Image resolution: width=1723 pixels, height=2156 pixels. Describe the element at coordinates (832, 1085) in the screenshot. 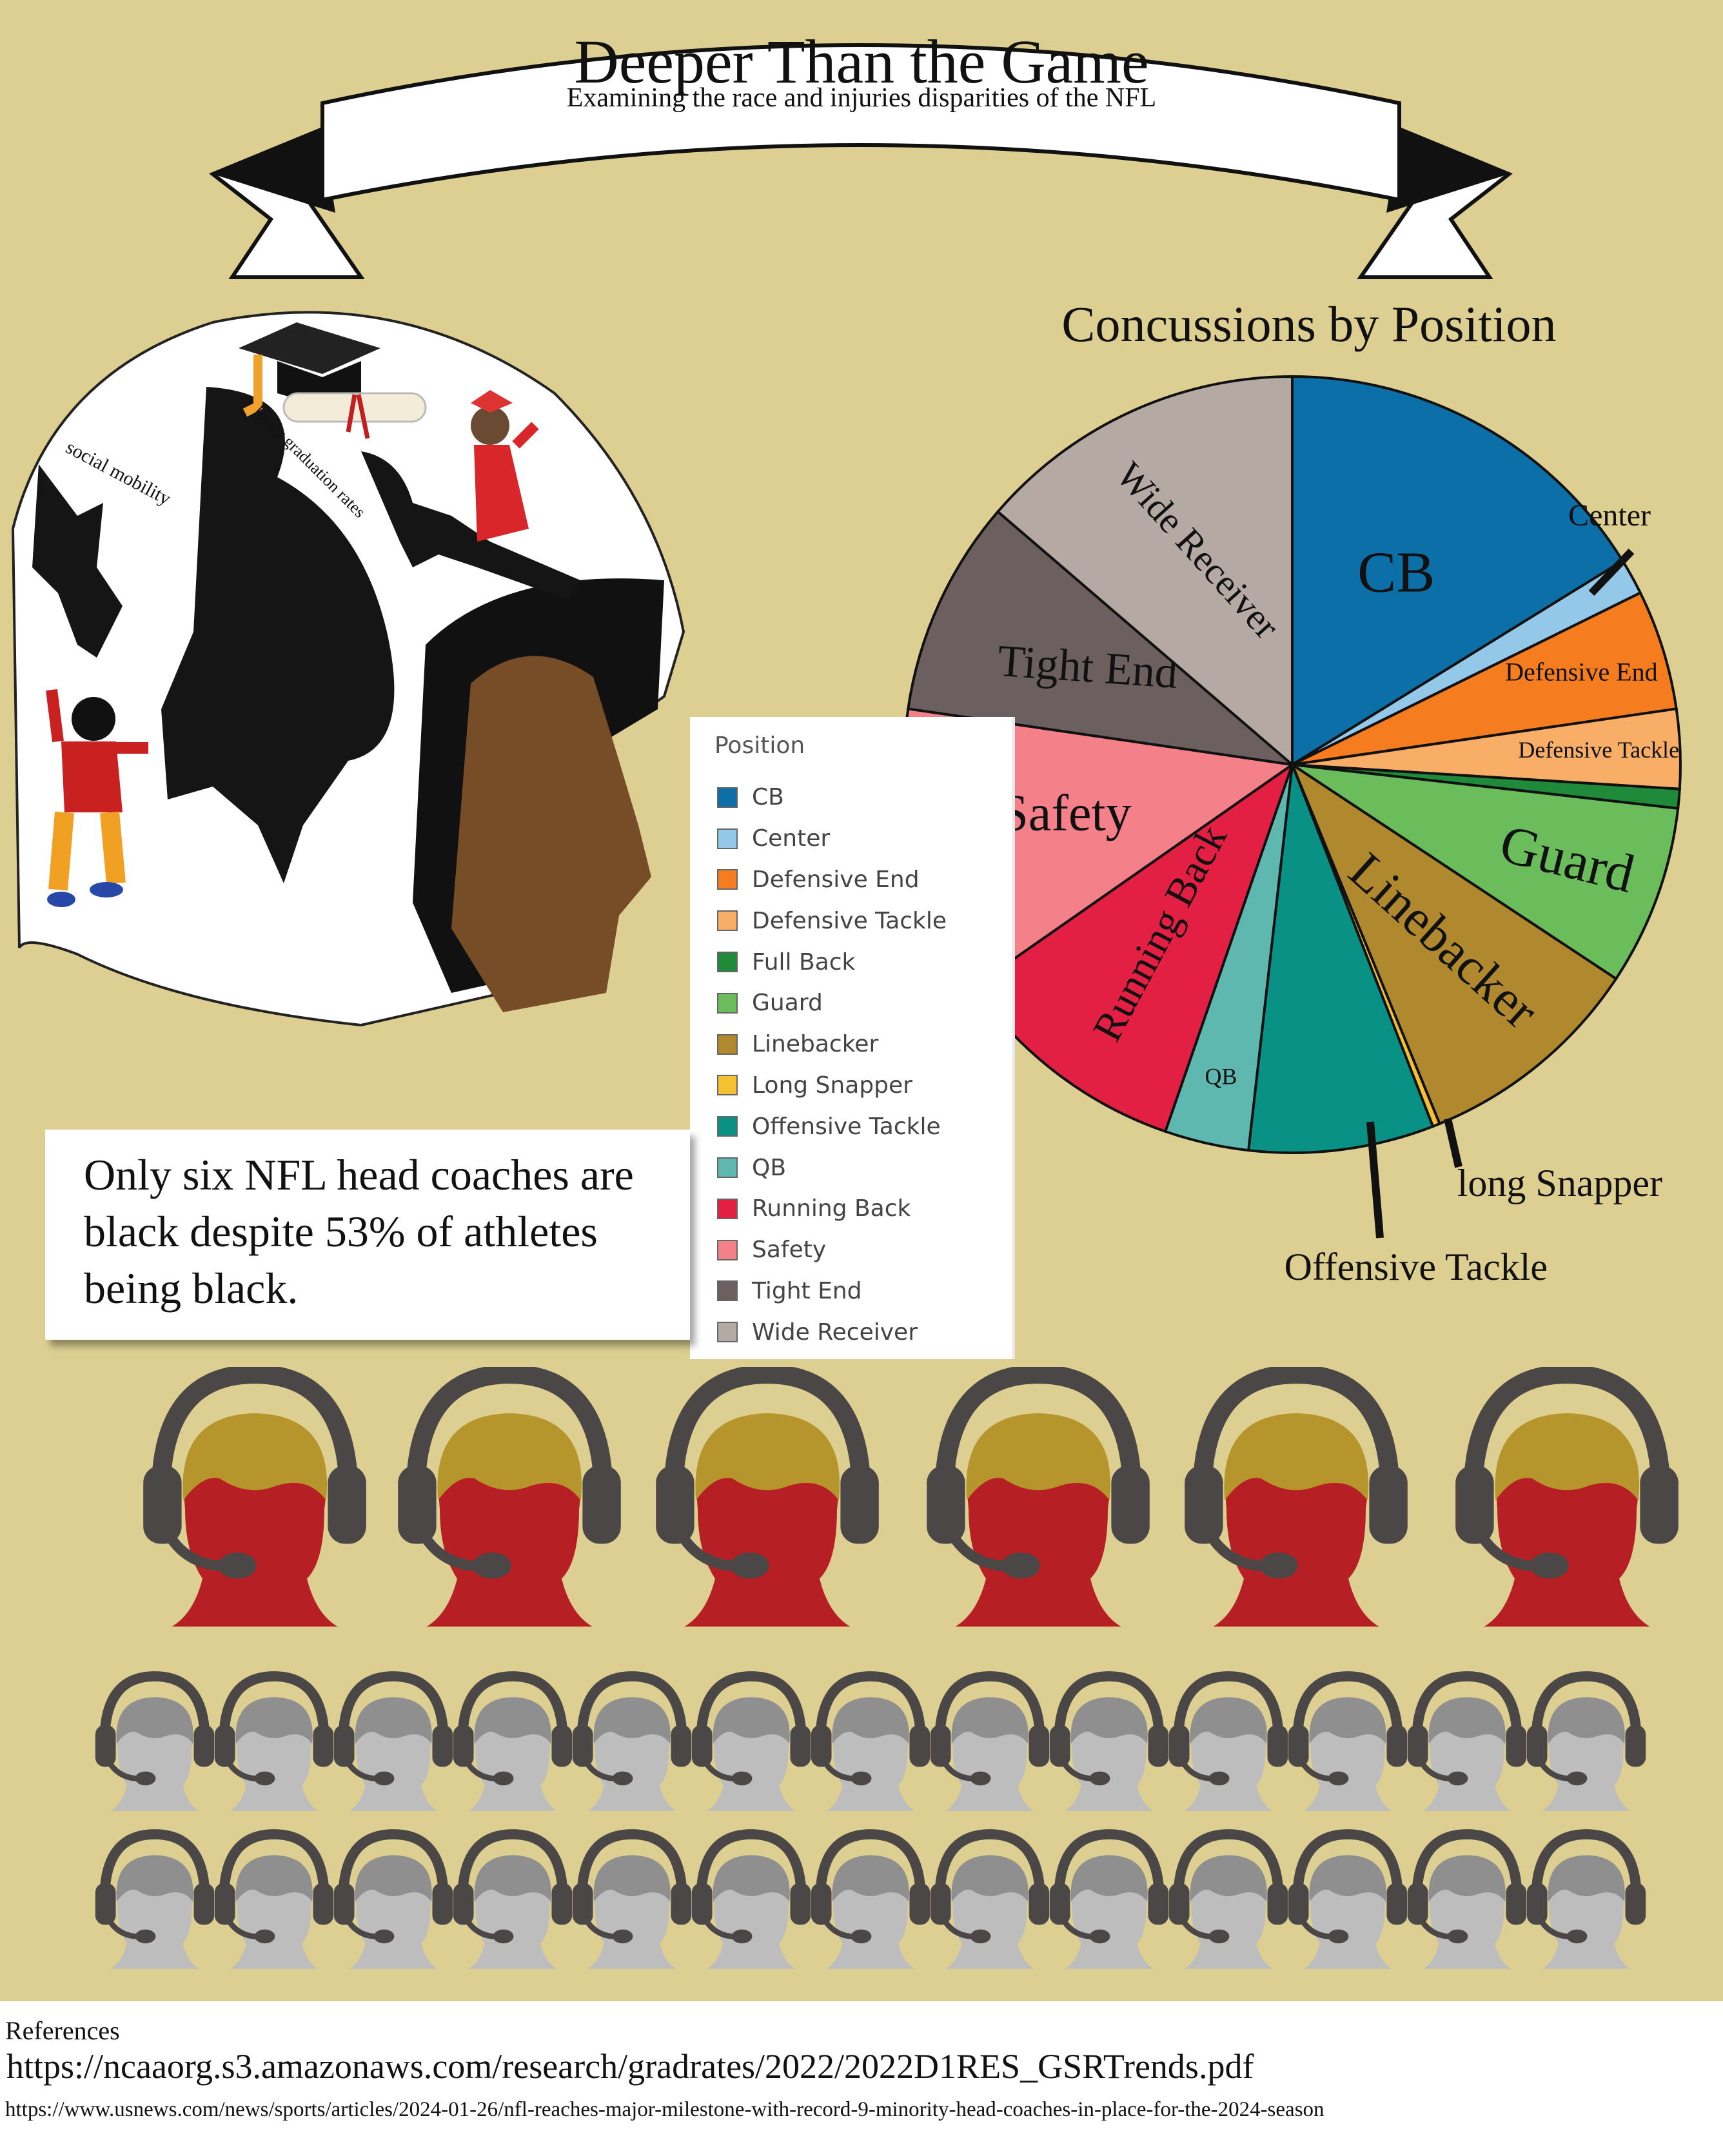

I see `legend-label: Long Snapper` at that location.